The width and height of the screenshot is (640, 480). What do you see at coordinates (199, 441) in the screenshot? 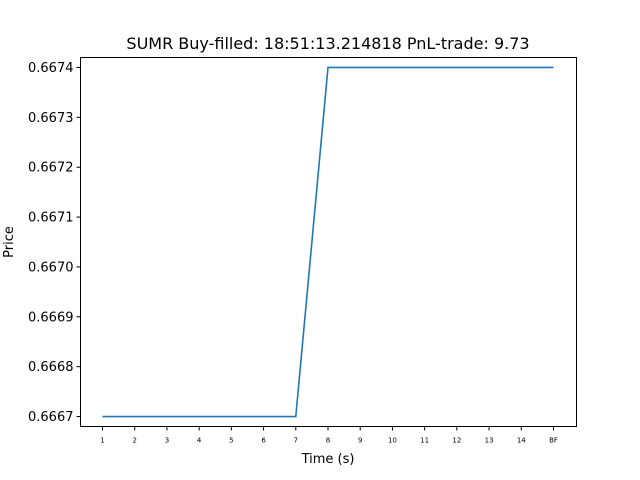
I see `x-tick-label: 4` at bounding box center [199, 441].